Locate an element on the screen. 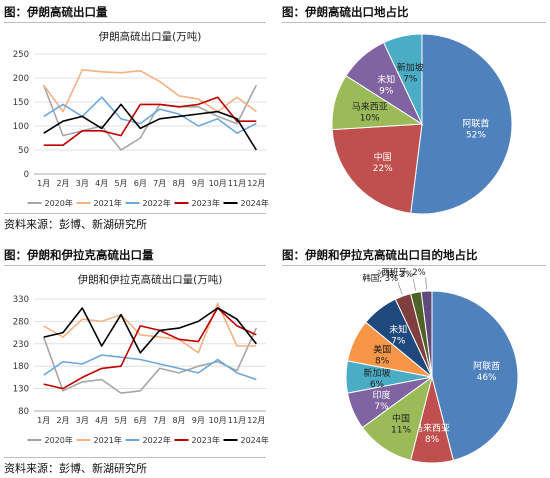  x-tick-label: 2月 is located at coordinates (62, 183).